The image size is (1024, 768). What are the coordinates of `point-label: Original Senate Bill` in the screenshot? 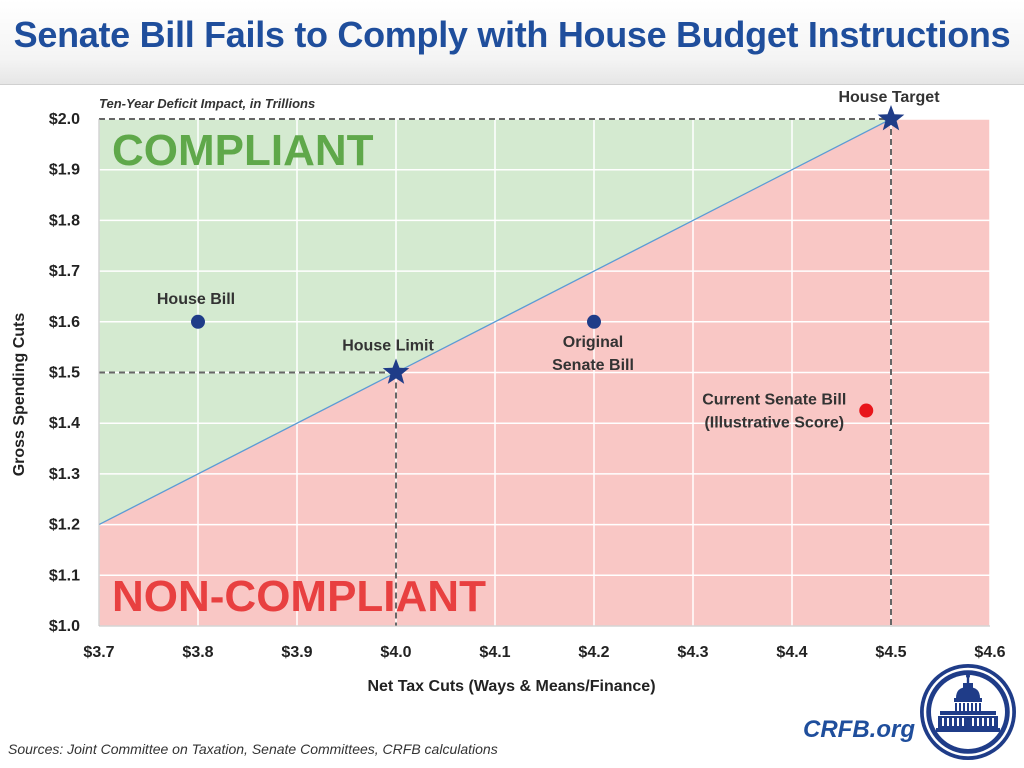 It's located at (593, 354).